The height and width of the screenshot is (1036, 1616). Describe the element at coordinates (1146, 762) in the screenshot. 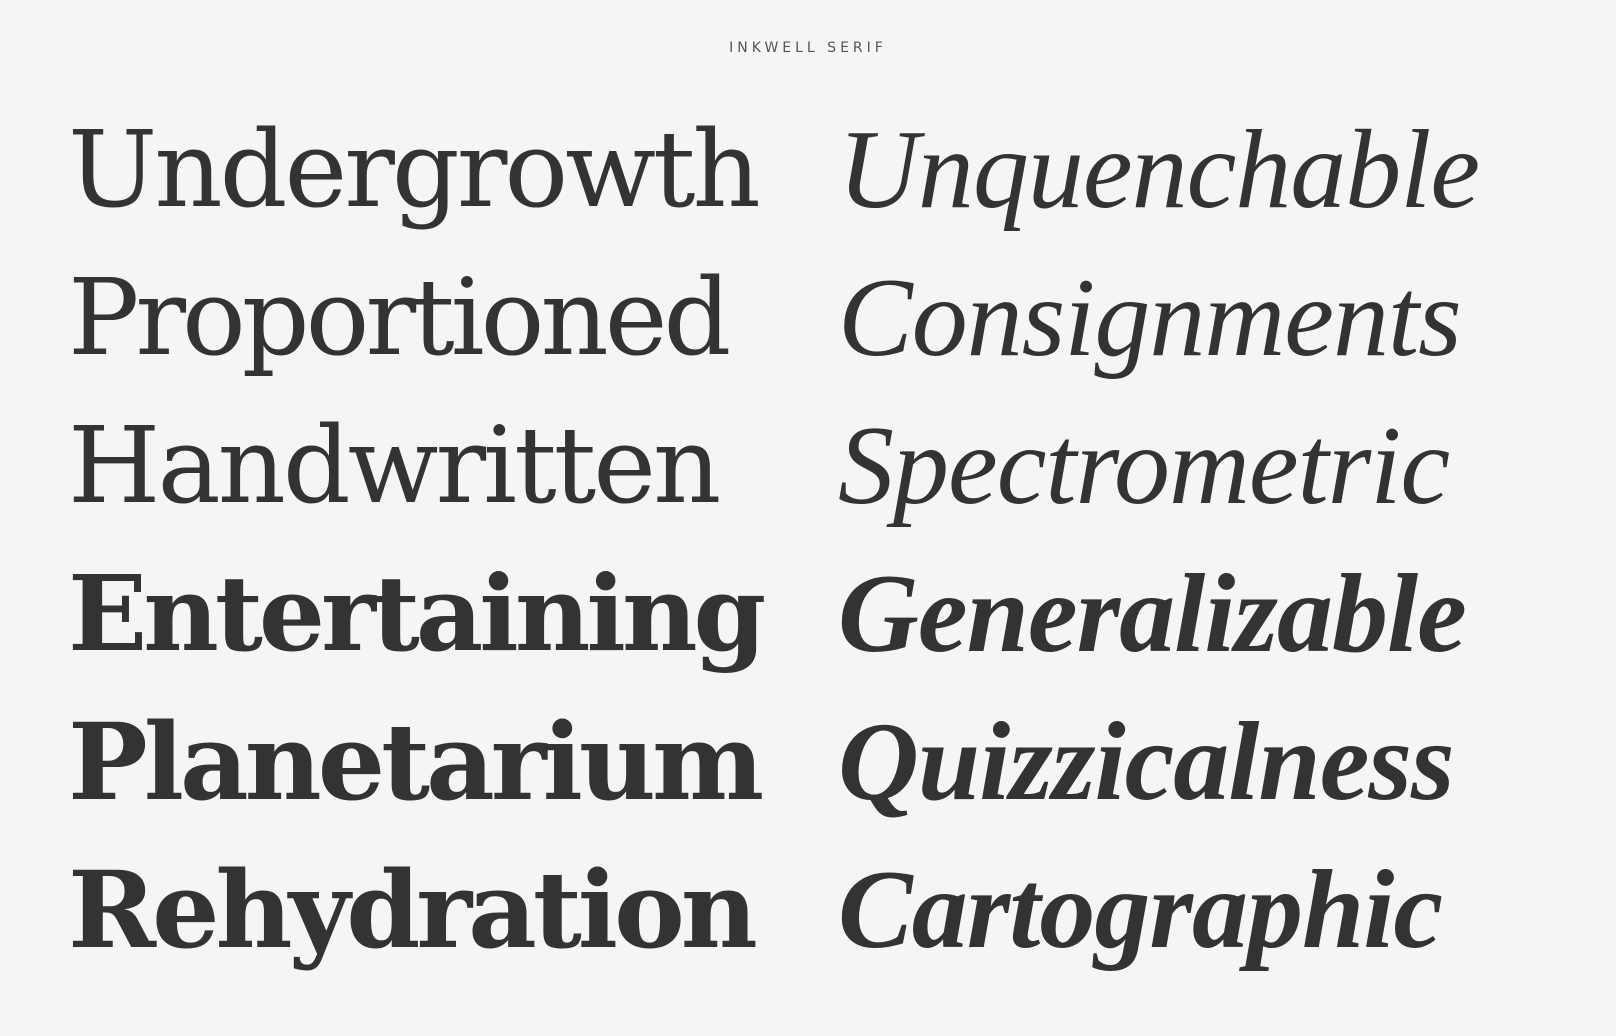

I see `specimen-word-italic-bold: Quizzicalness` at that location.